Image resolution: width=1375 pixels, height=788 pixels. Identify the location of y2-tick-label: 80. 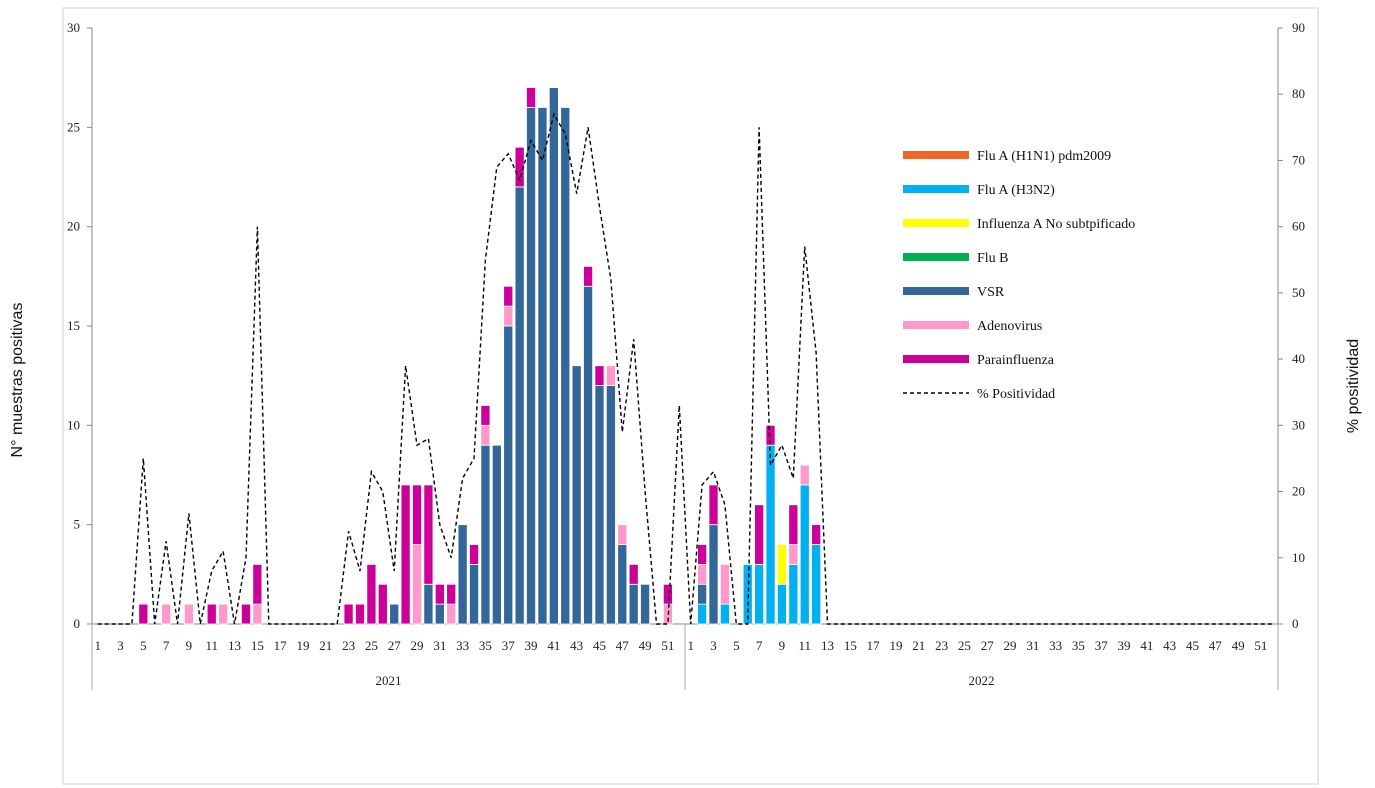
(1298, 93).